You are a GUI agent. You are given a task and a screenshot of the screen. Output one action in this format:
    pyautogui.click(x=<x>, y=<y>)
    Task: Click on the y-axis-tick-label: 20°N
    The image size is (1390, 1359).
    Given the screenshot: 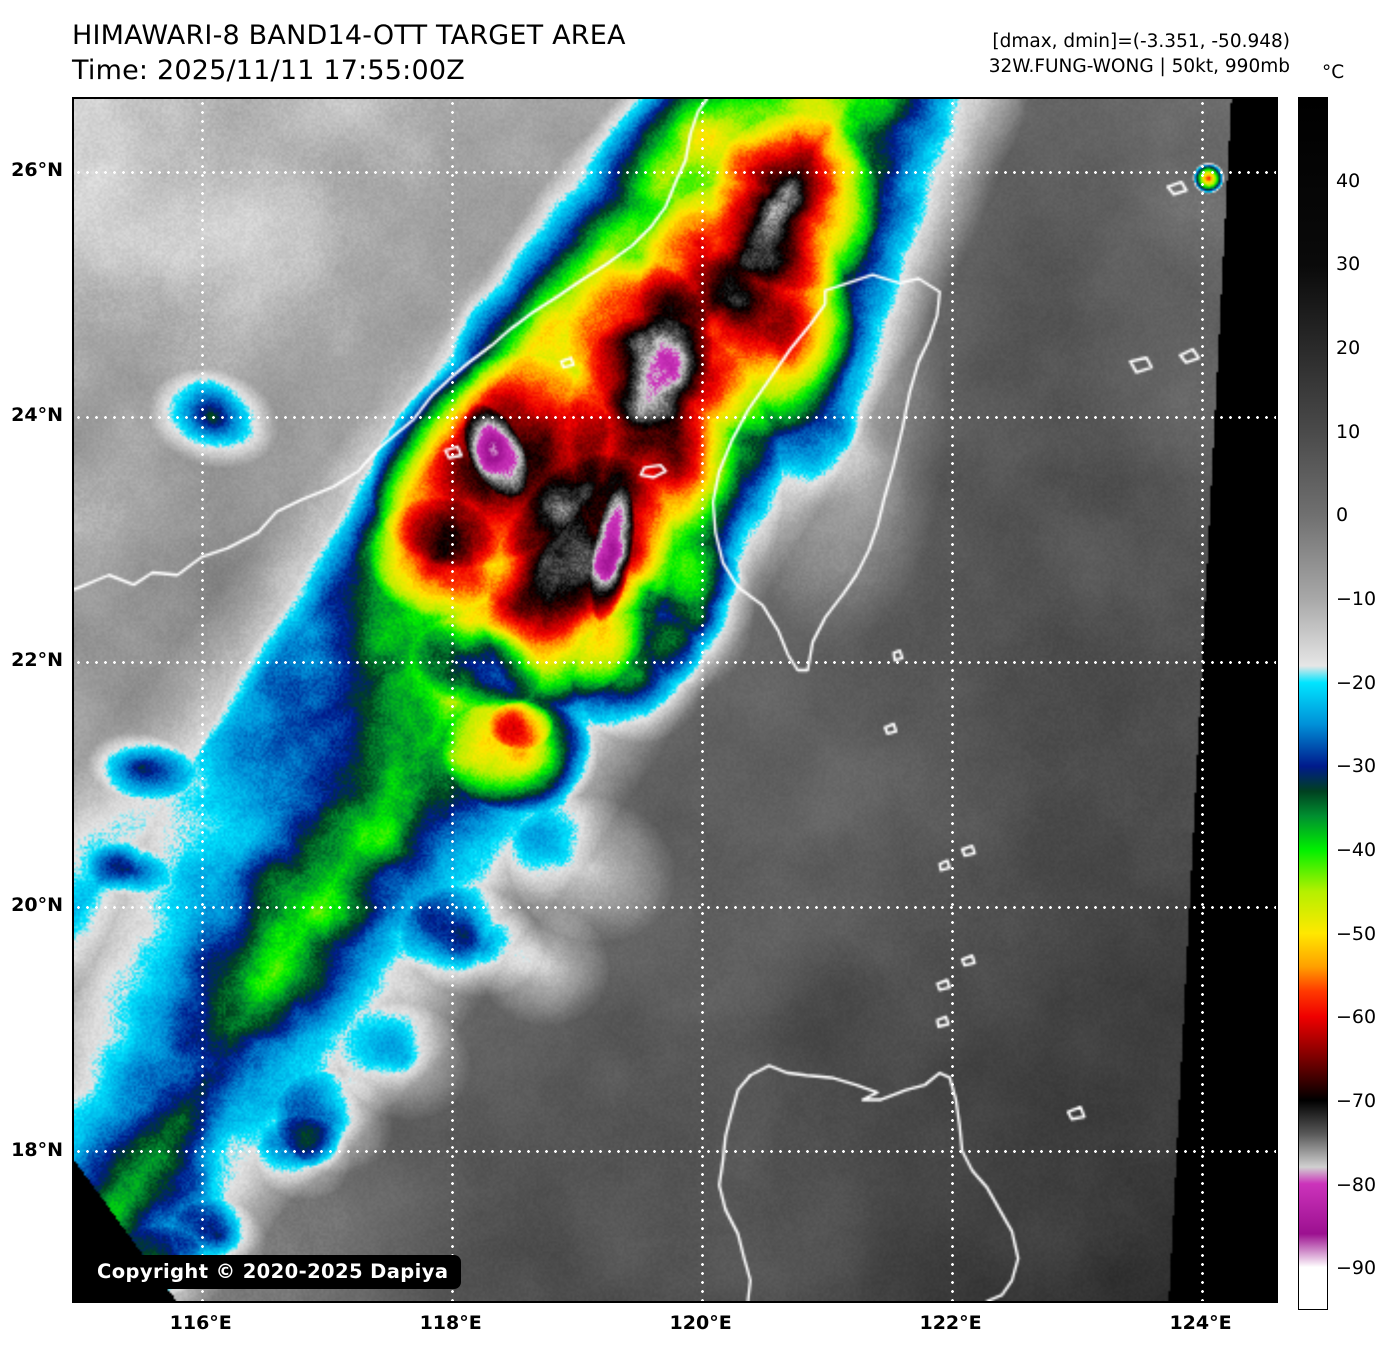 What is the action you would take?
    pyautogui.click(x=37, y=905)
    